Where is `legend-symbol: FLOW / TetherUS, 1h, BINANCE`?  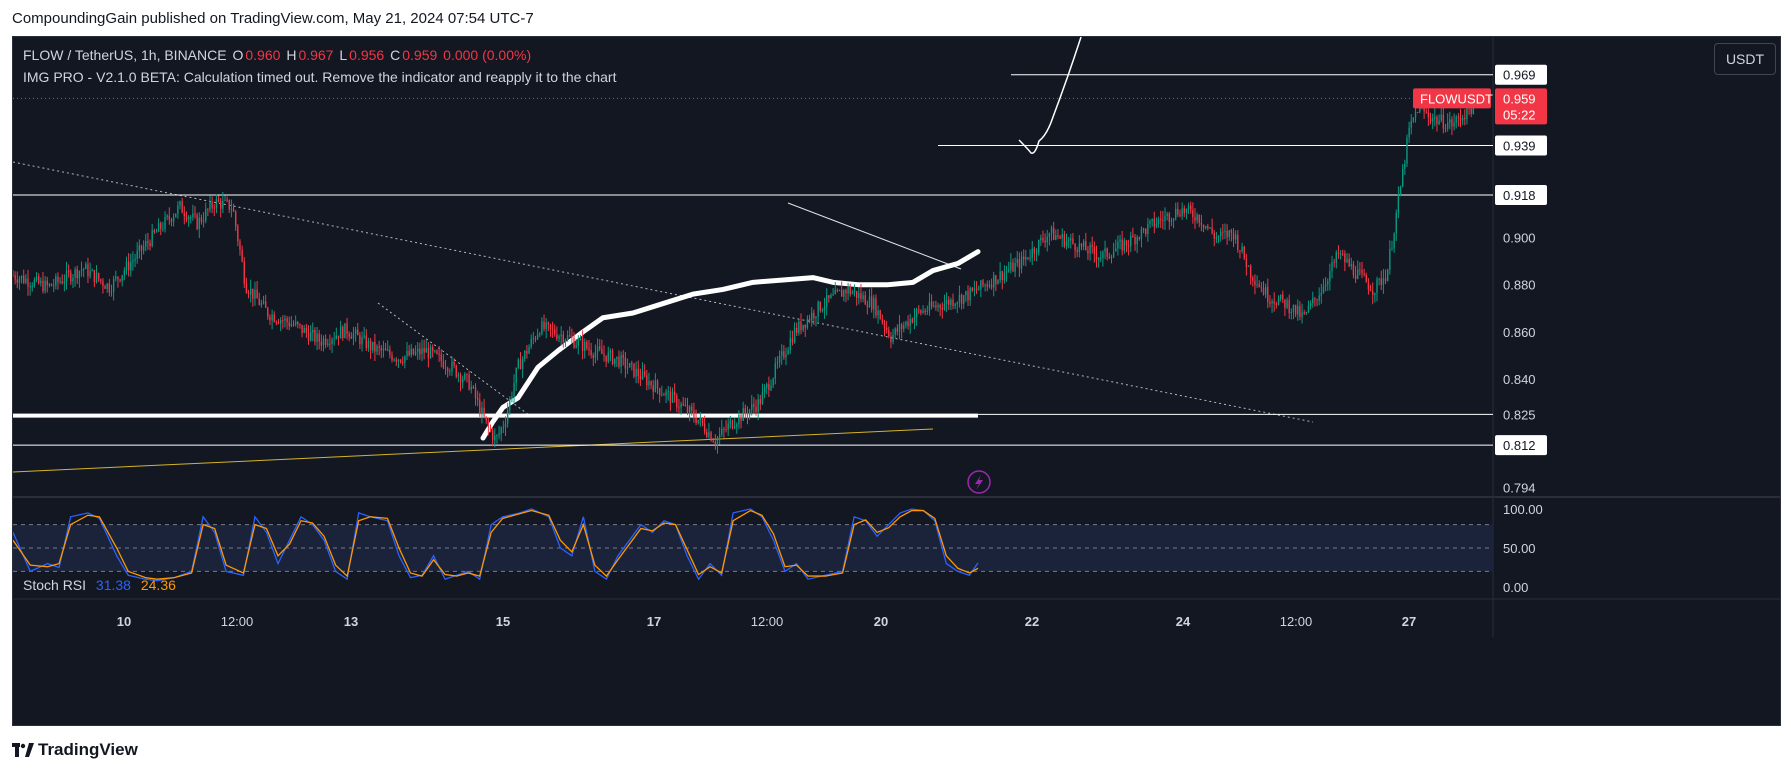 legend-symbol: FLOW / TetherUS, 1h, BINANCE is located at coordinates (125, 55).